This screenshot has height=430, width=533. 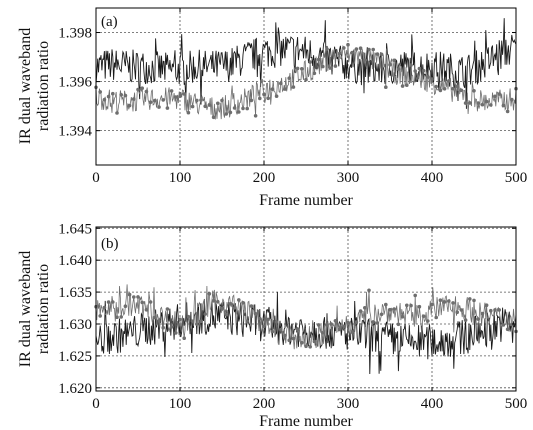 I want to click on y-tick-label: 1.630, so click(x=75, y=325).